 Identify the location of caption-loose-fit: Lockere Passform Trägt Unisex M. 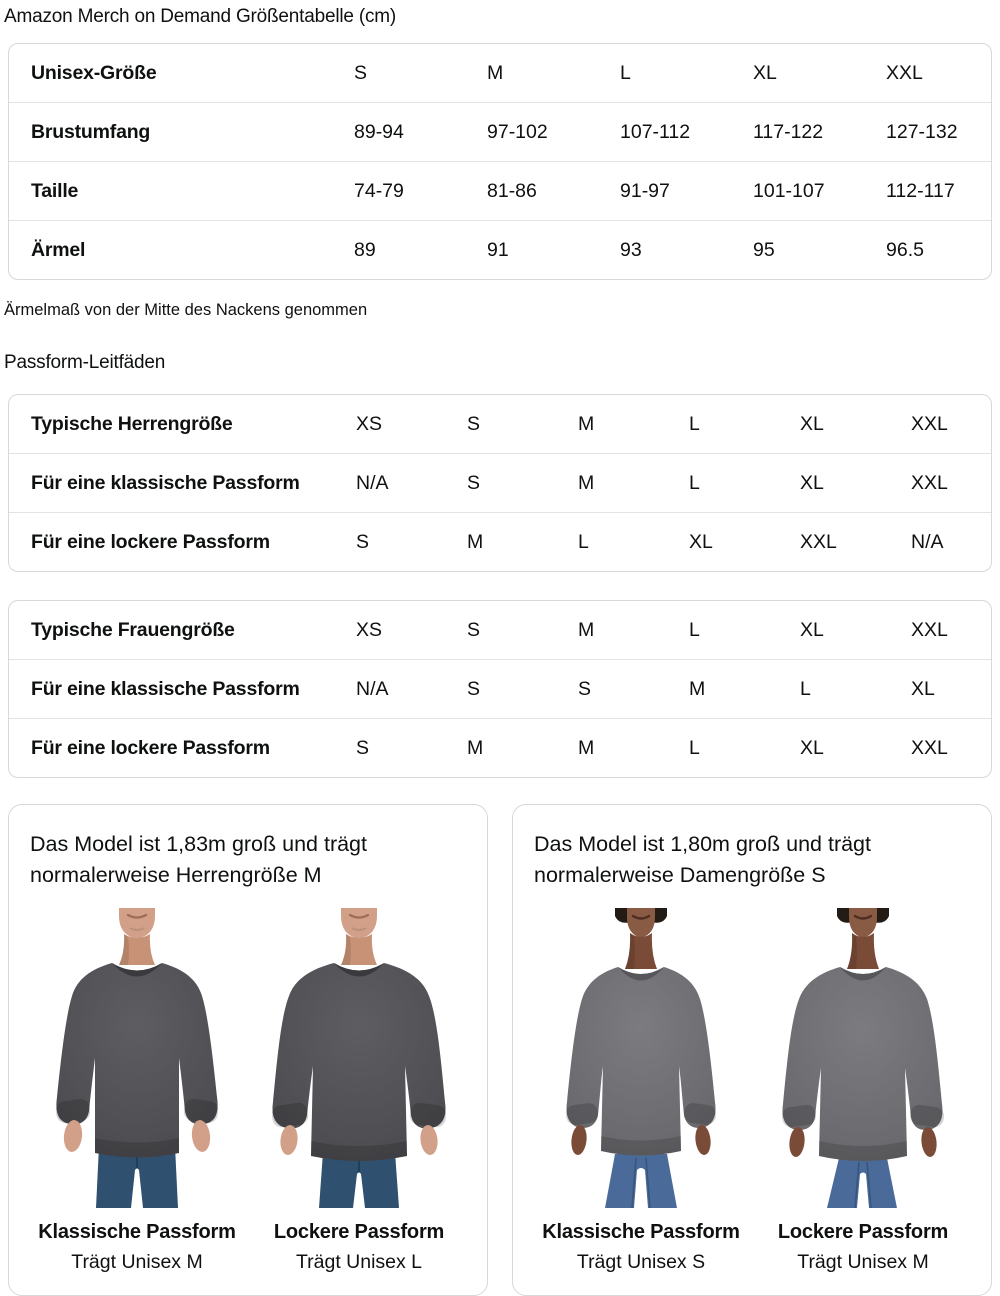
(863, 1247).